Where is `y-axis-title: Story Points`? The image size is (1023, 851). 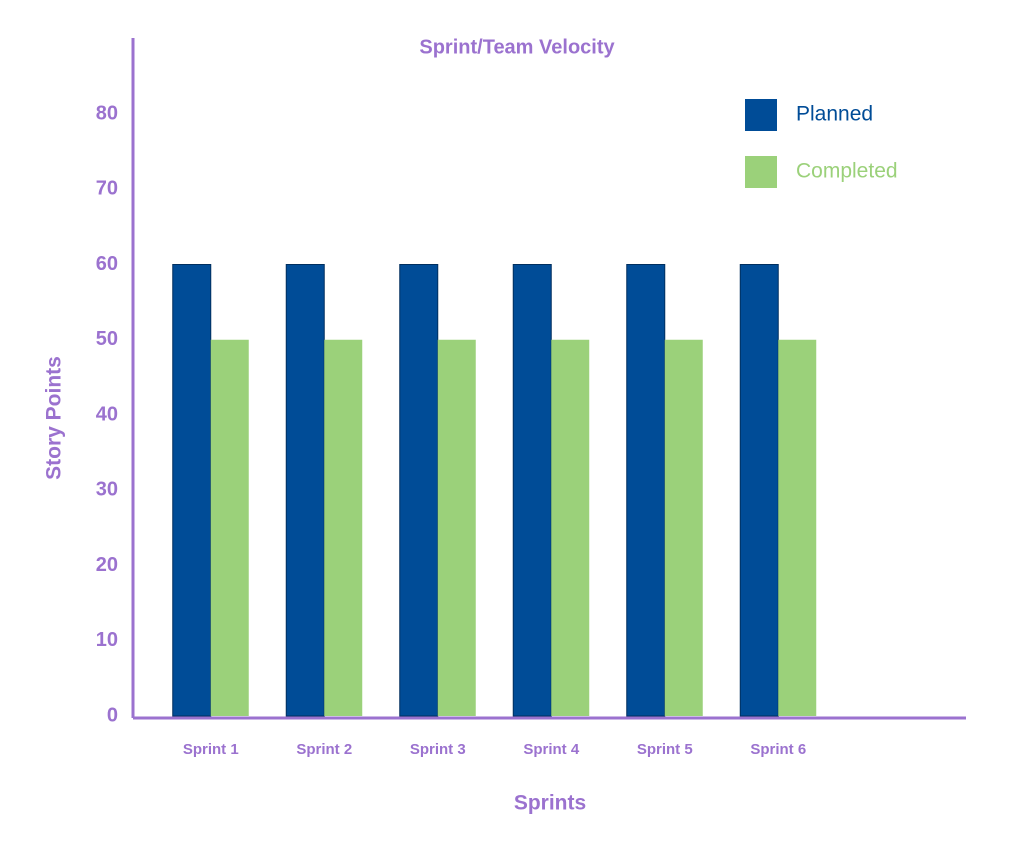
y-axis-title: Story Points is located at coordinates (54, 418).